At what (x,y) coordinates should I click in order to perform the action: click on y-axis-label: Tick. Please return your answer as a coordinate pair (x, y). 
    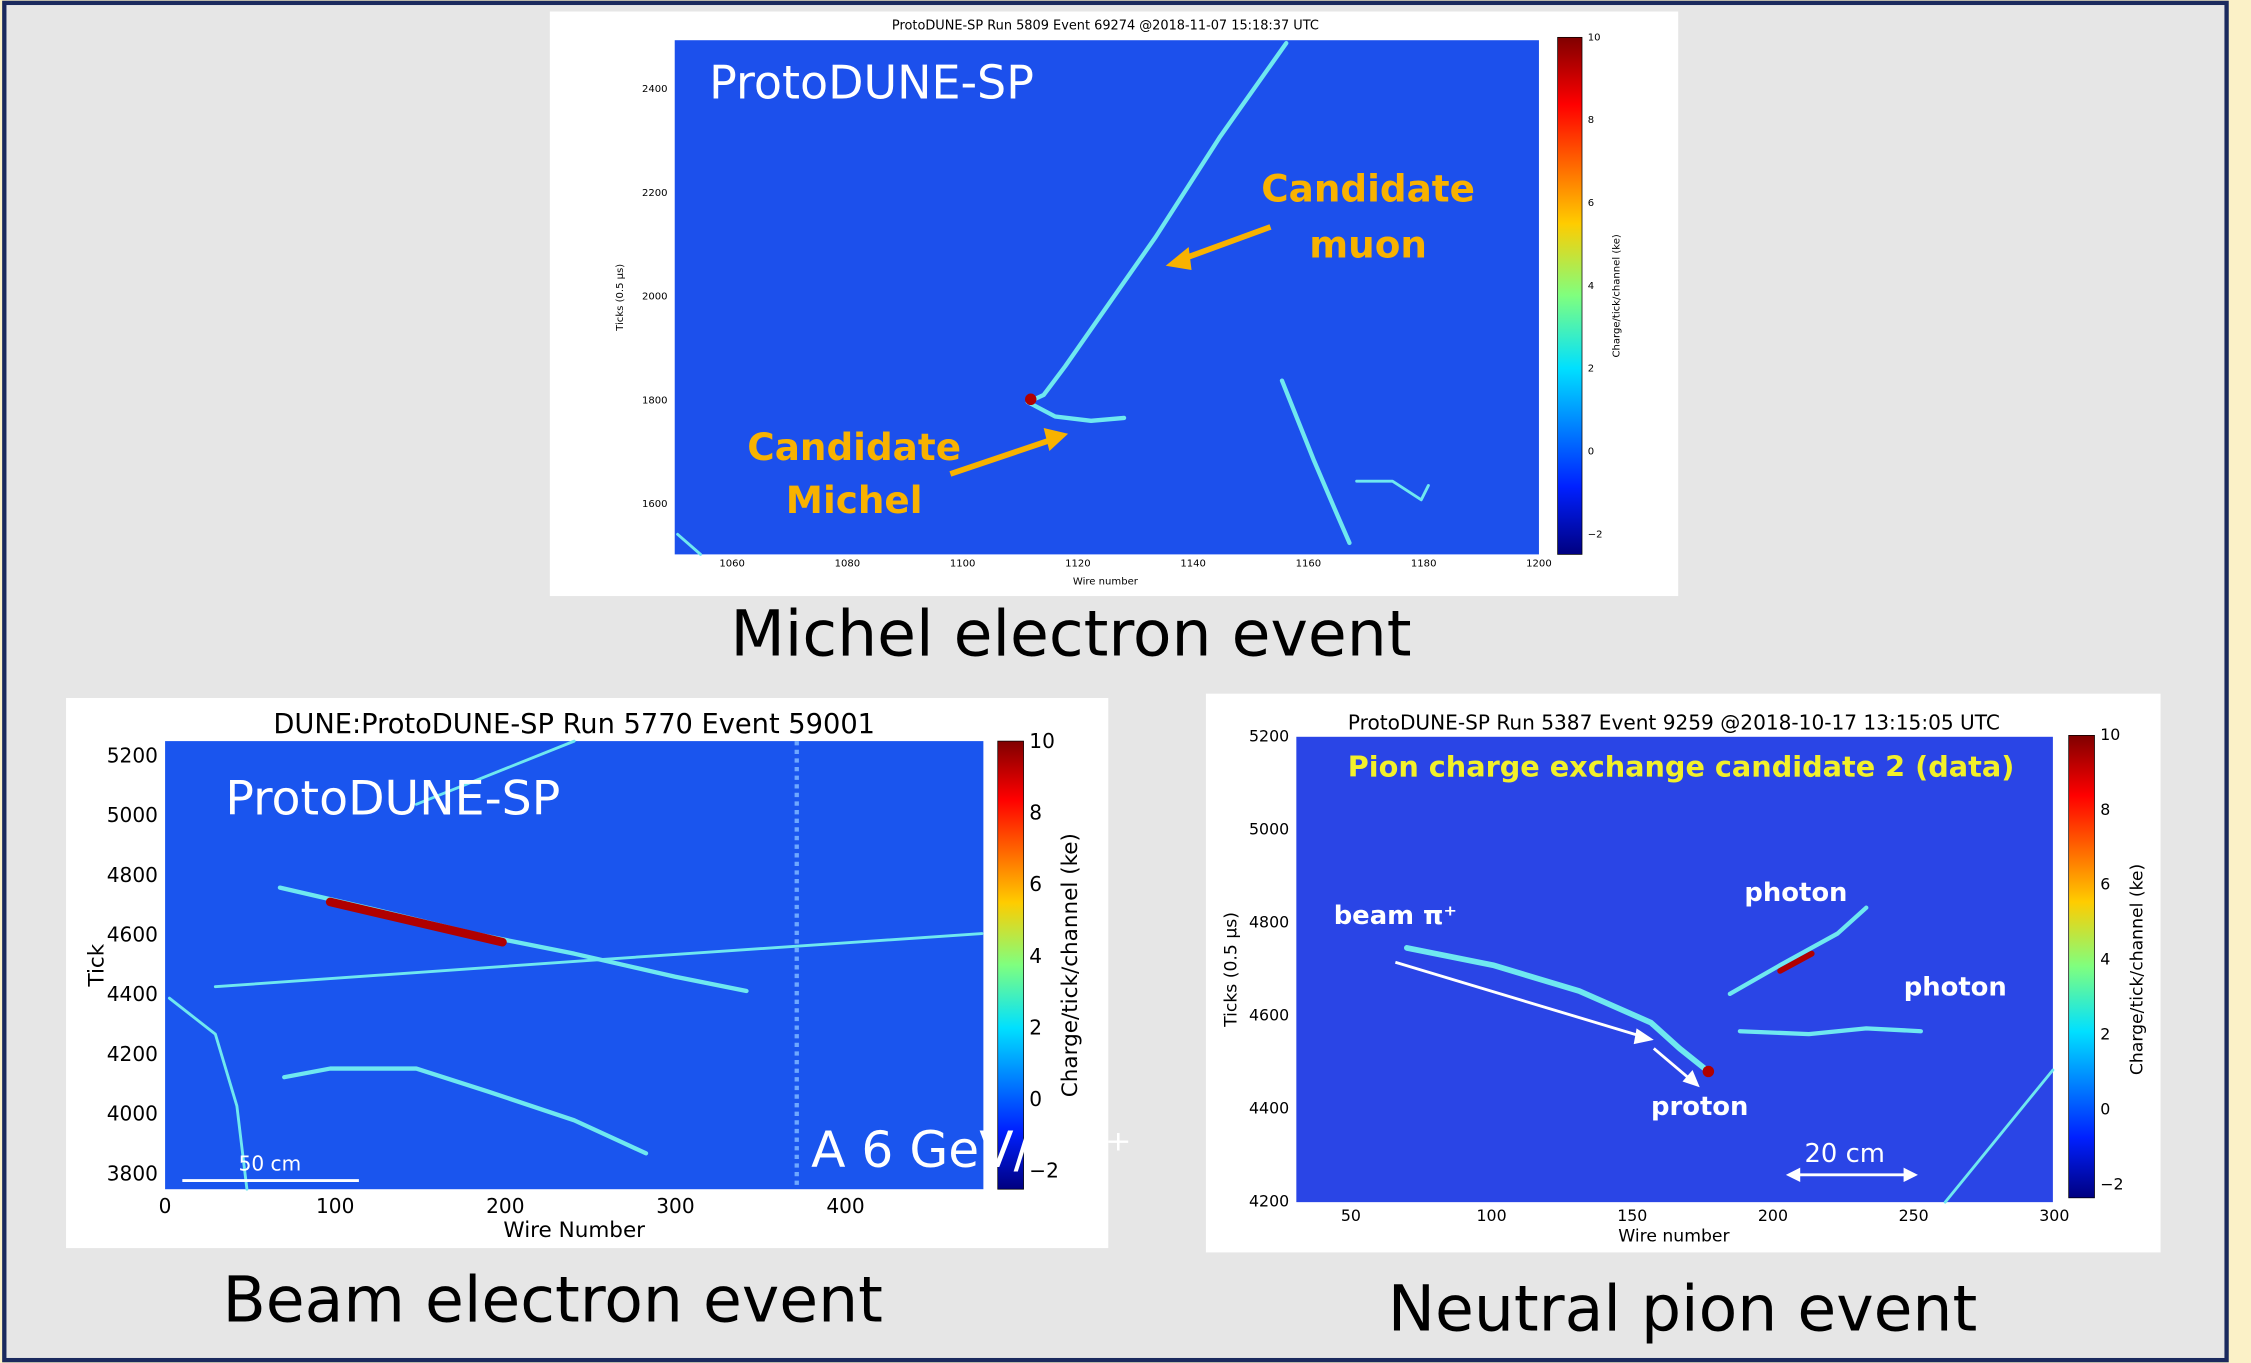
    Looking at the image, I should click on (97, 965).